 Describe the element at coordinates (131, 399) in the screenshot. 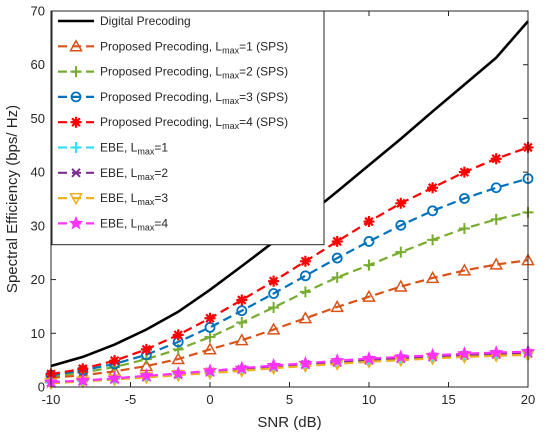

I see `x-tick-label: -5` at that location.